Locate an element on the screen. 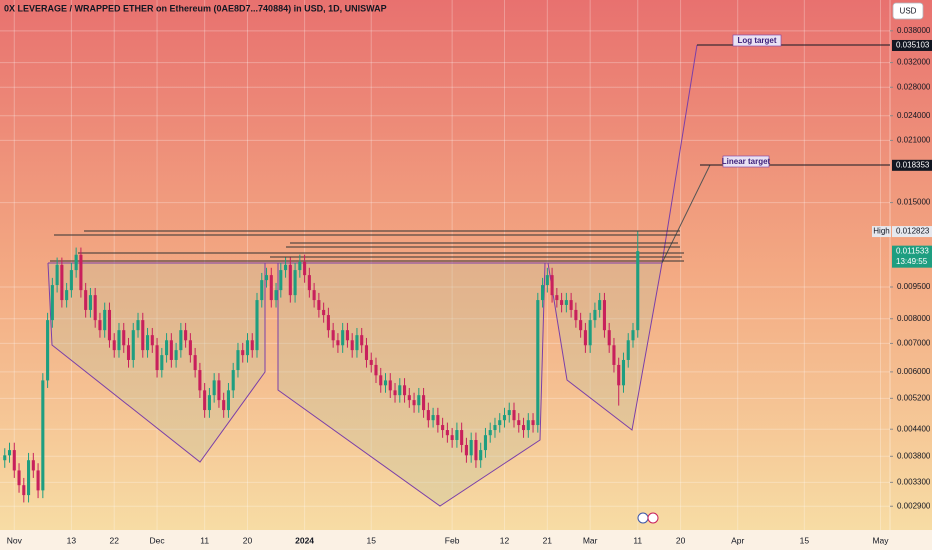 This screenshot has height=555, width=932. countdown: 13:49:55 is located at coordinates (912, 261).